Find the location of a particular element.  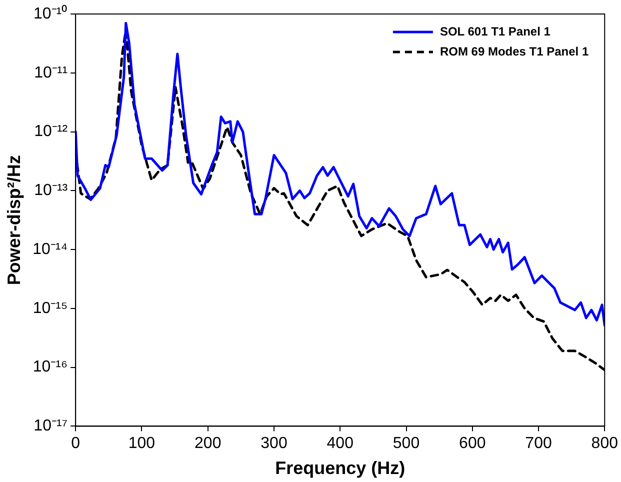

y-tick-label: 10⁻¹⁶ is located at coordinates (50, 367).